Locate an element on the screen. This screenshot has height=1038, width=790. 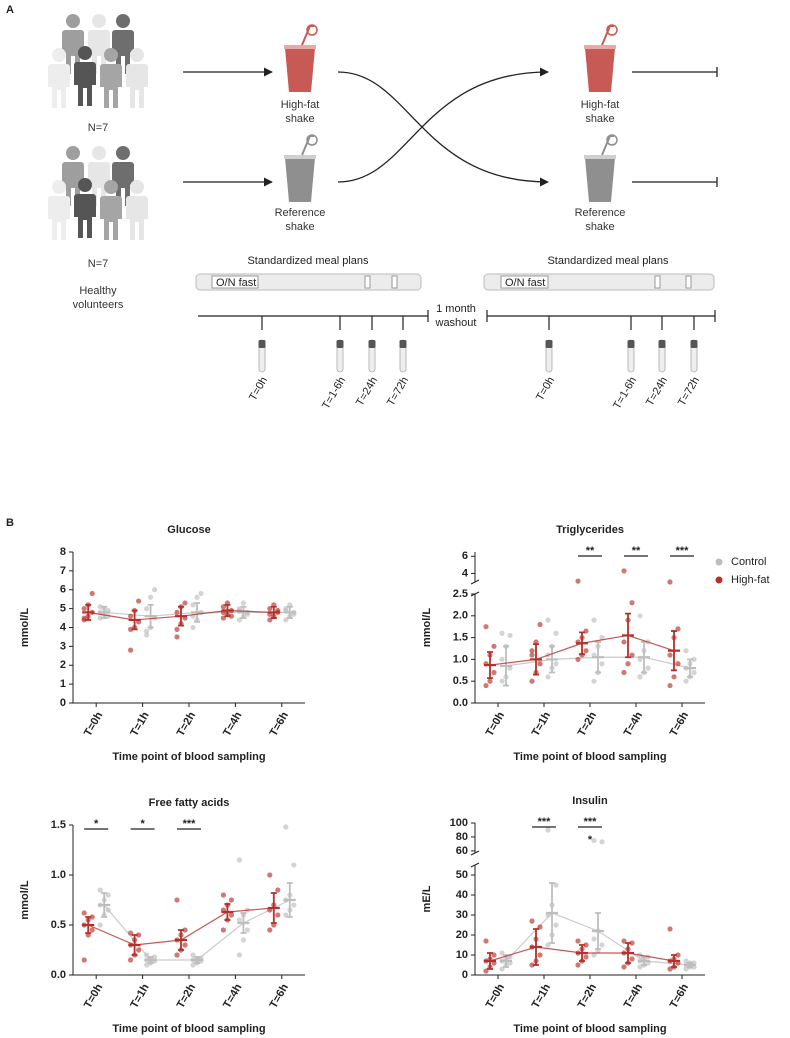
x-tick-label: T=4h is located at coordinates (634, 996).